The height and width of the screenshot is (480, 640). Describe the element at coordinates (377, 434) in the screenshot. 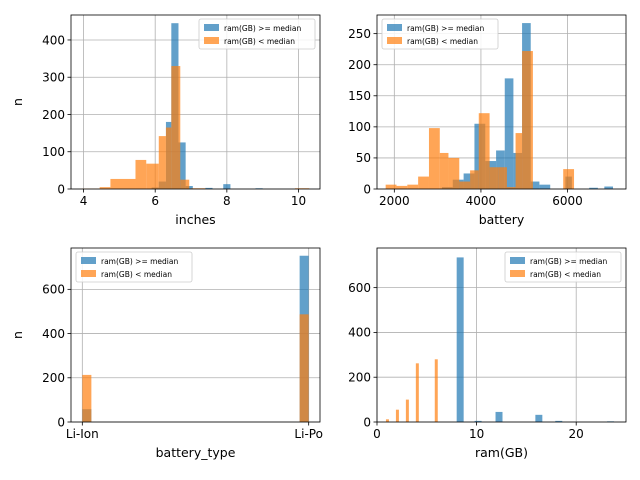

I see `x-tick-label: 0` at that location.